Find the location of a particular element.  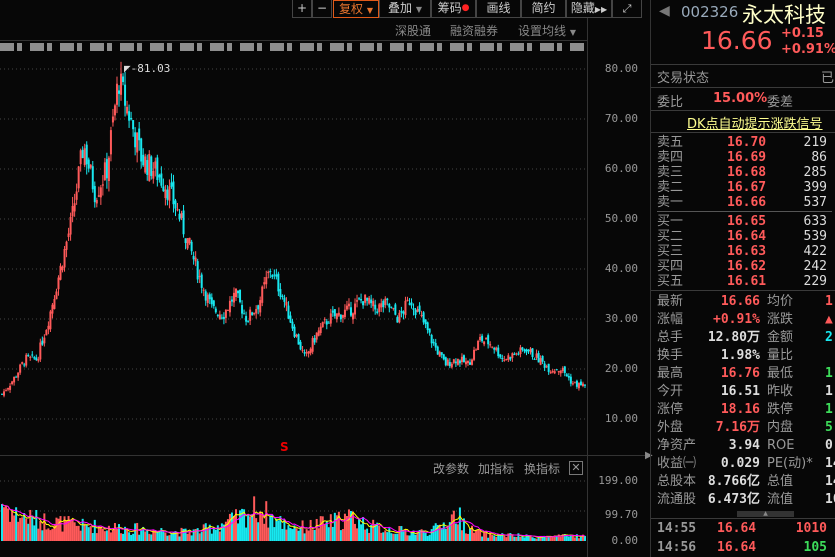

stat-row: 今开 16.51 昨收 1 is located at coordinates (746, 392).